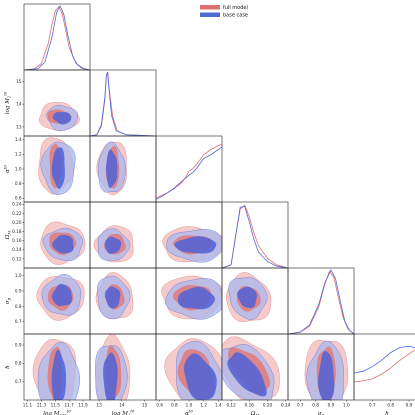  What do you see at coordinates (122, 405) in the screenshot?
I see `x-tick-label: 14` at bounding box center [122, 405].